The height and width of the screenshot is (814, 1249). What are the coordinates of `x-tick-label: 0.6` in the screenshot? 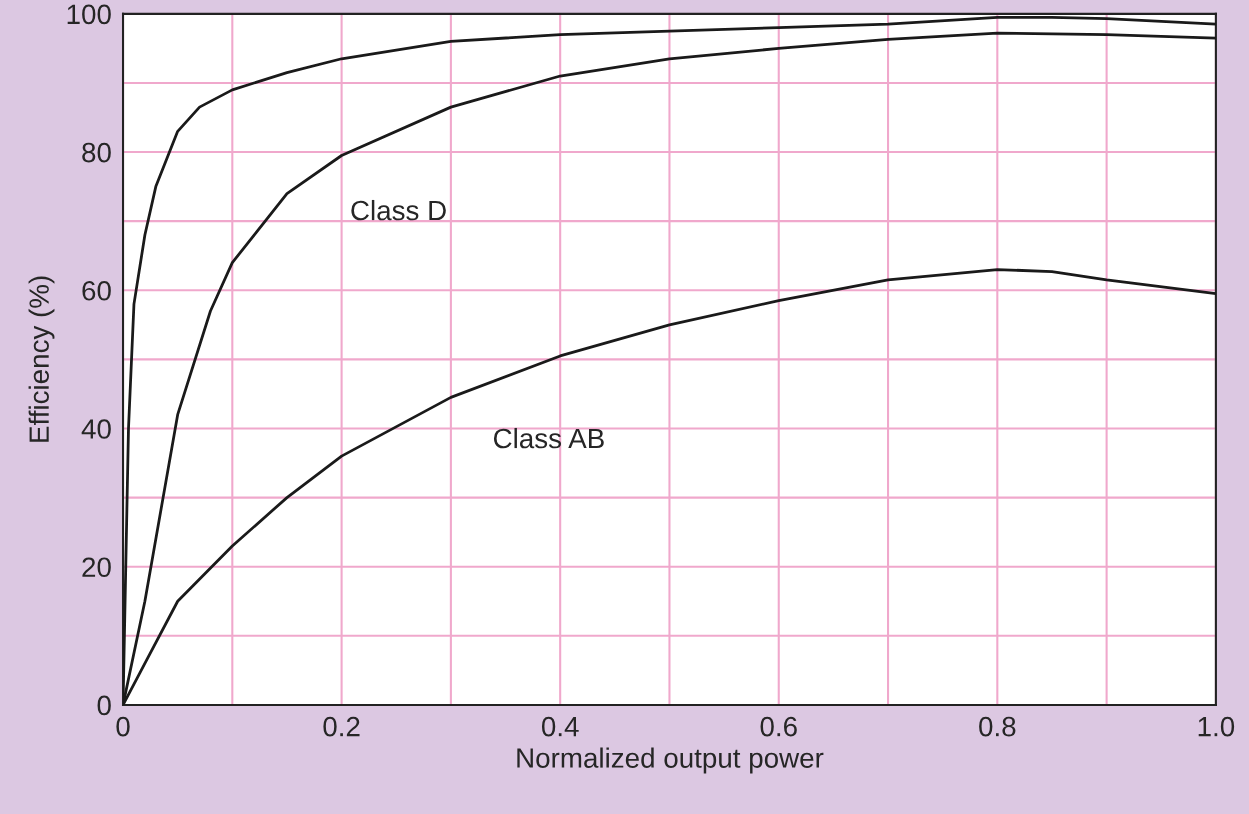 It's located at (778, 726).